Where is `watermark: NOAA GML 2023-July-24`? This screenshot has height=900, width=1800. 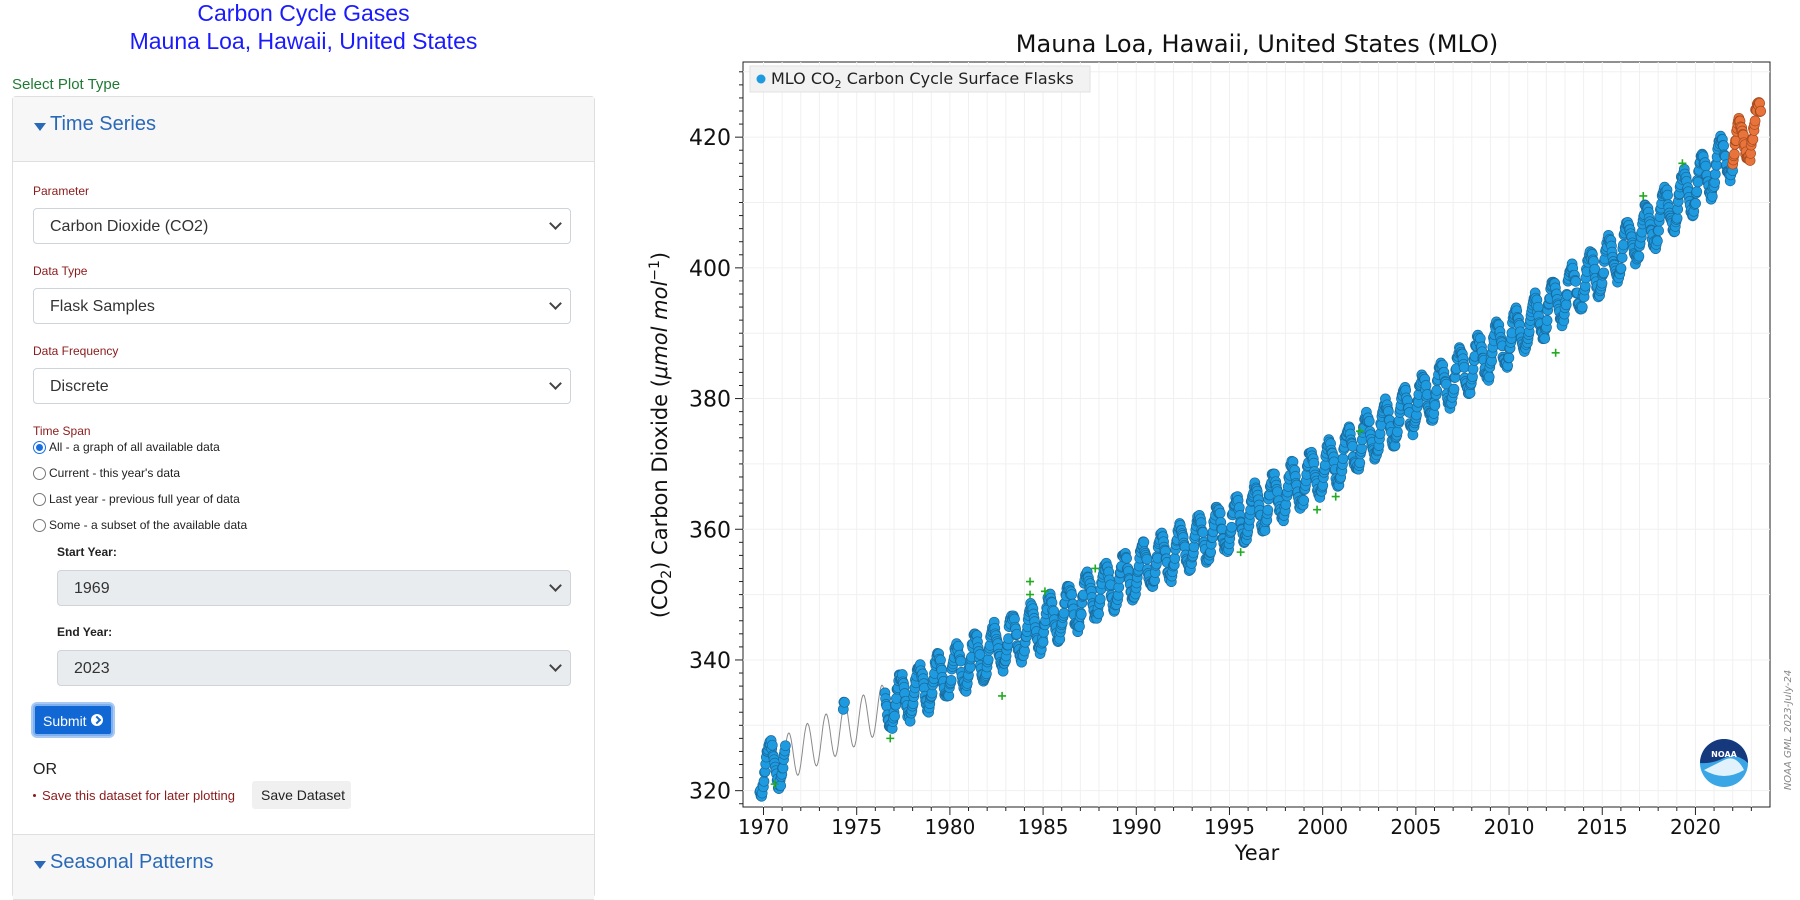
watermark: NOAA GML 2023-July-24 is located at coordinates (1788, 730).